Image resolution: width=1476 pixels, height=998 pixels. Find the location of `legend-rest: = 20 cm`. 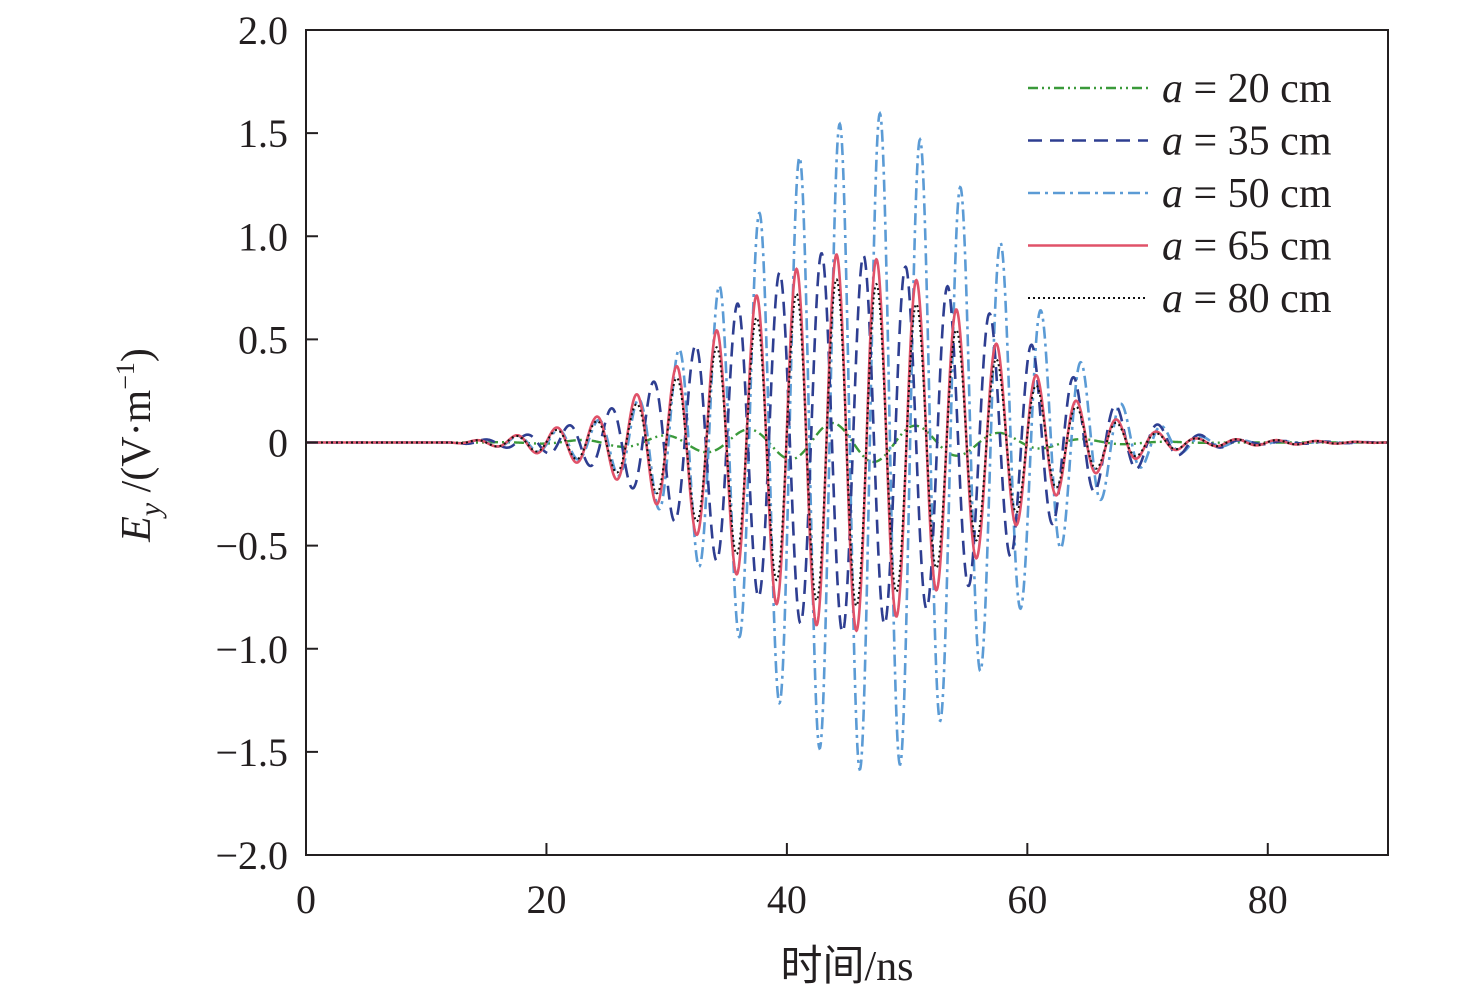

legend-rest: = 20 cm is located at coordinates (1257, 89).